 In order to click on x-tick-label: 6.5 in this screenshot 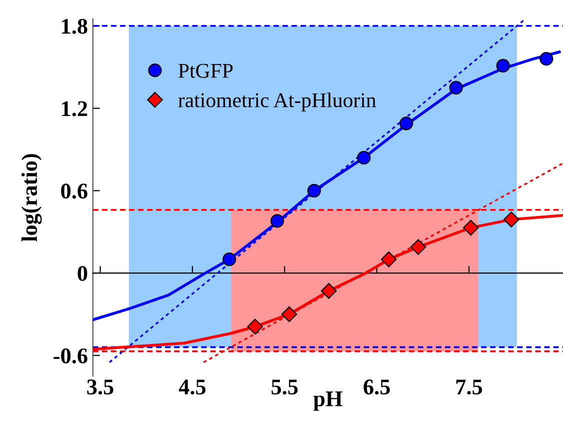, I will do `click(377, 387)`.